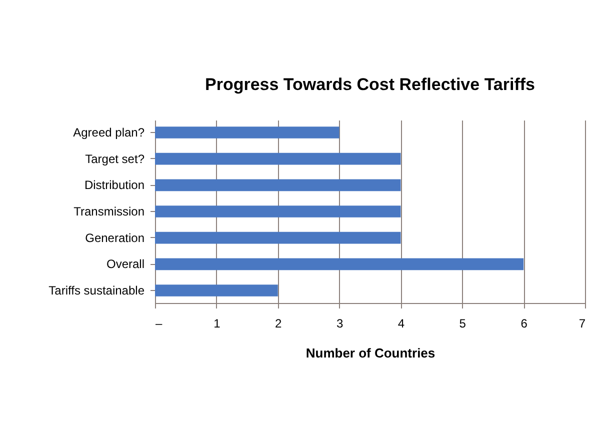 This screenshot has height=423, width=604. What do you see at coordinates (462, 323) in the screenshot?
I see `x-tick-label: 5` at bounding box center [462, 323].